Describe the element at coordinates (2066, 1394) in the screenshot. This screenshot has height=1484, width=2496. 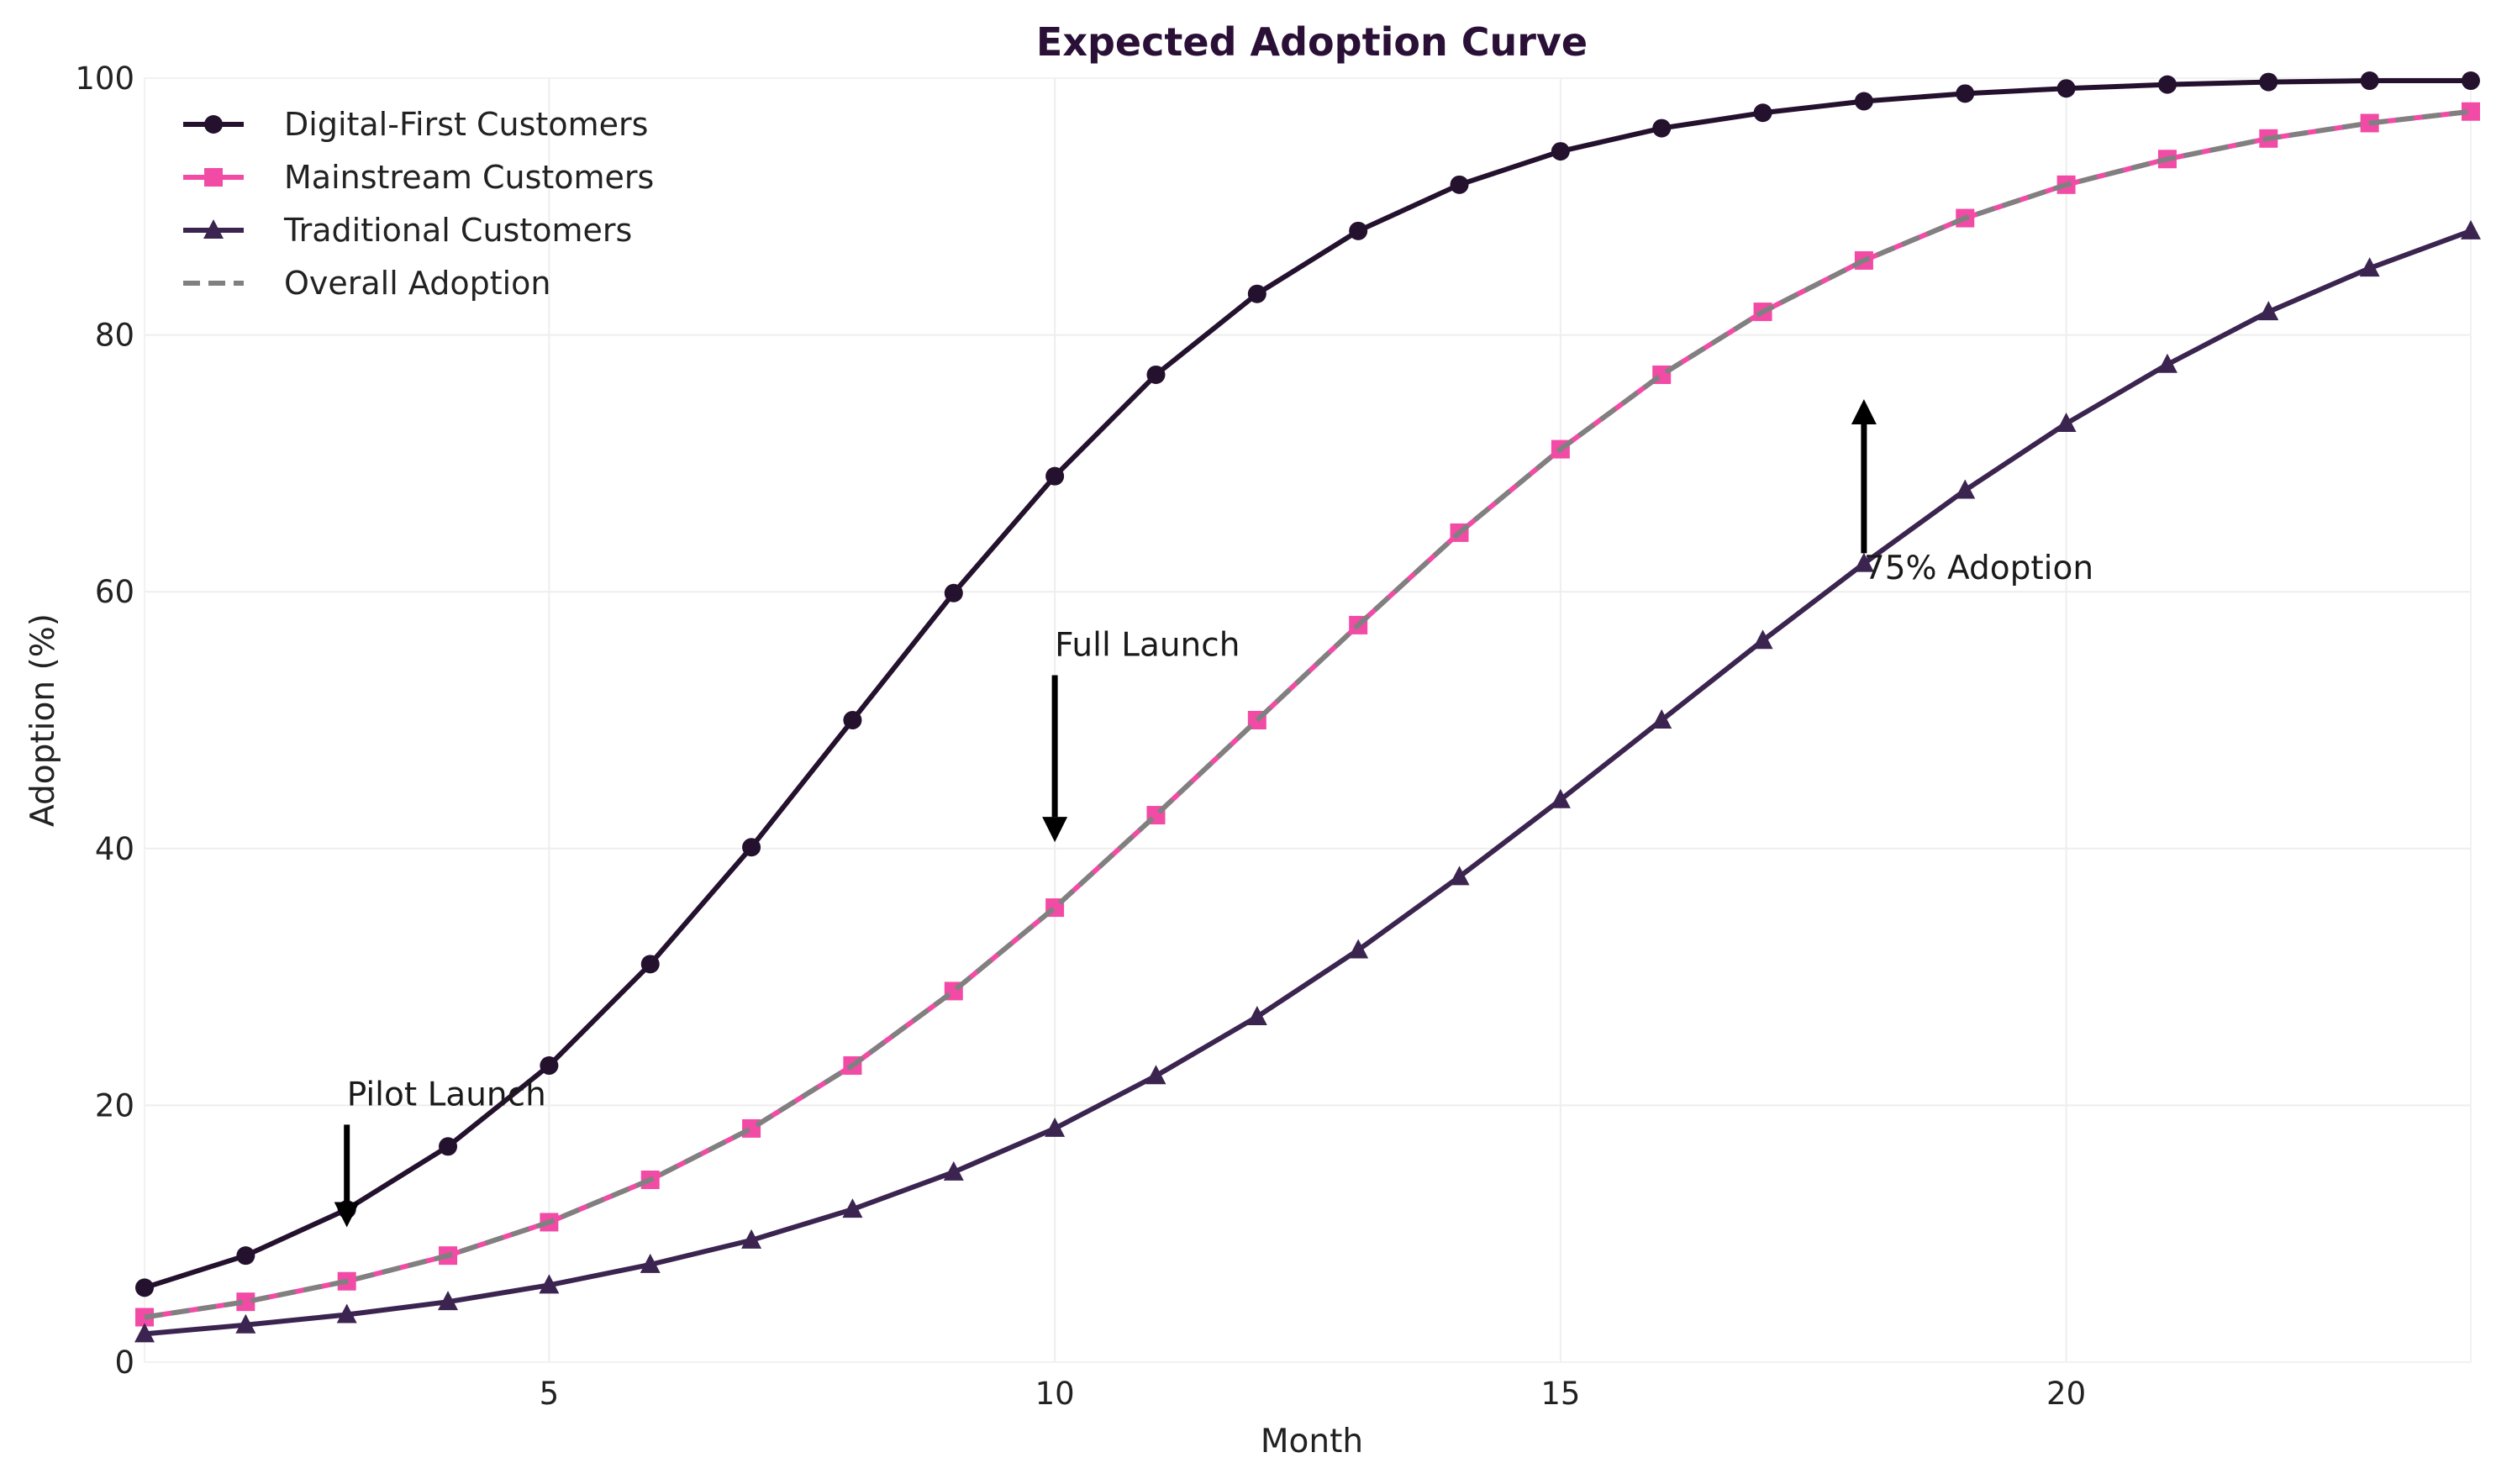
I see `x-tick-label: 20` at that location.